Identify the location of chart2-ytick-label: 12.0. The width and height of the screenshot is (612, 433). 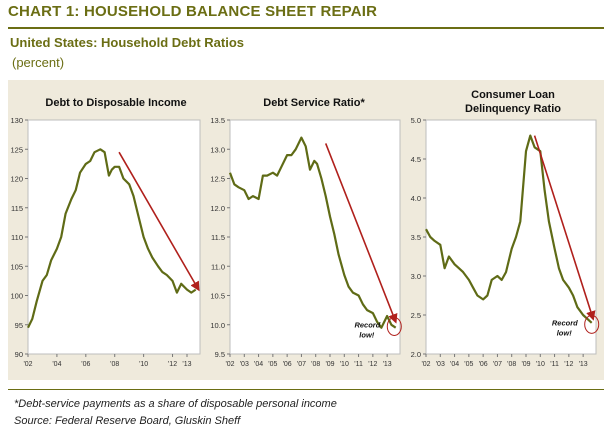
(217, 208).